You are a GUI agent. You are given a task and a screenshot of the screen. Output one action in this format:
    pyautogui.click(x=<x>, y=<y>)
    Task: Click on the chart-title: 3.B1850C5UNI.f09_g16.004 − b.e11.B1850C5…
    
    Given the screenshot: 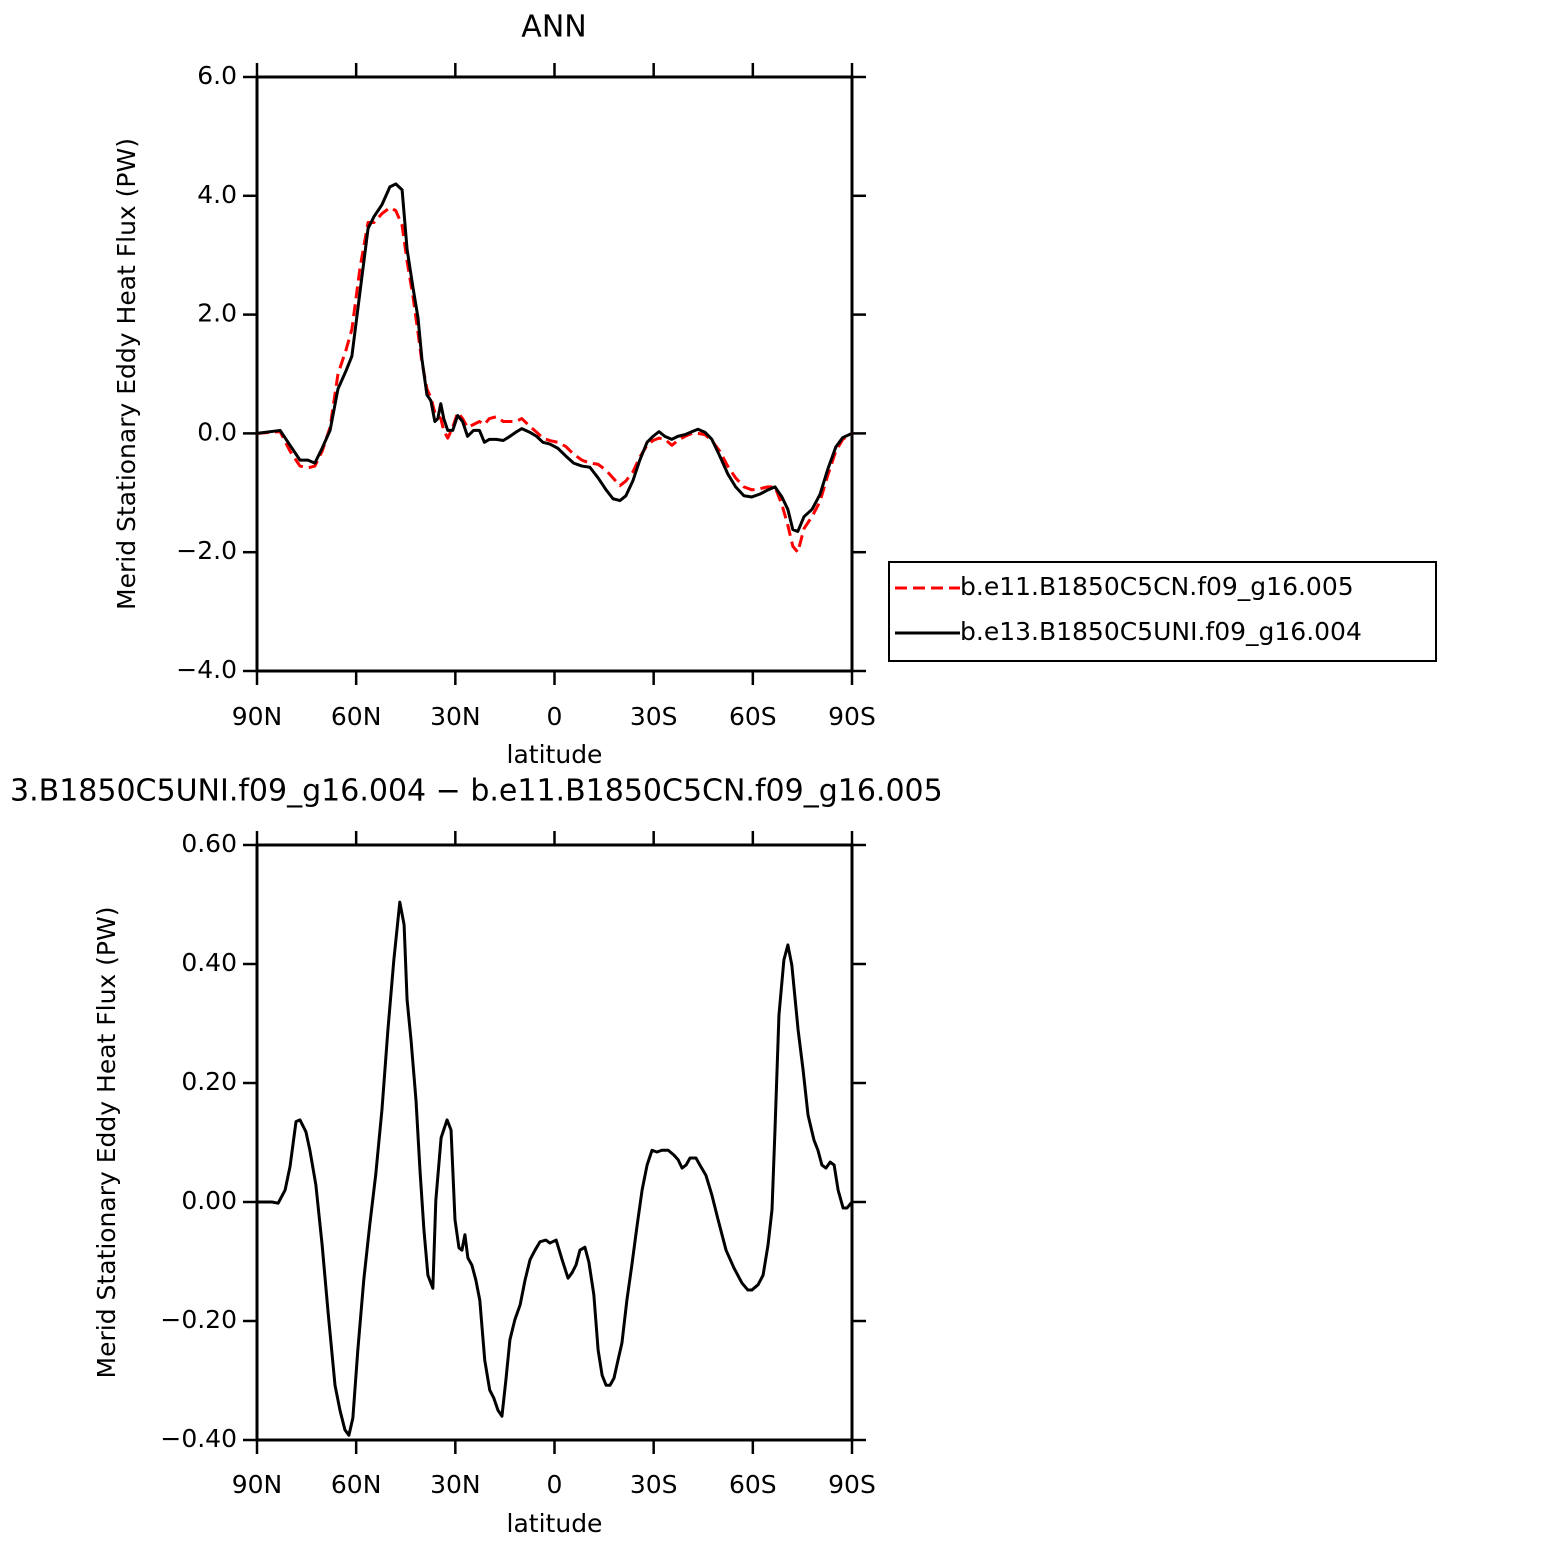 What is the action you would take?
    pyautogui.click(x=476, y=791)
    